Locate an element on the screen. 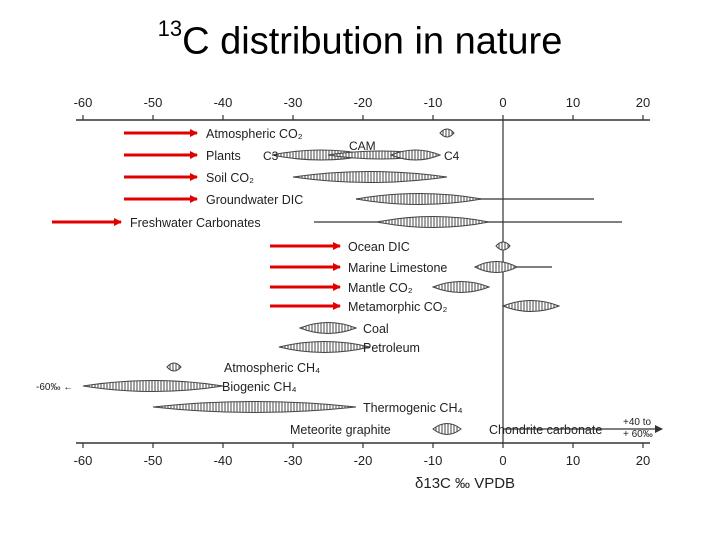 This screenshot has width=720, height=540. petroleum-label: Petroleum is located at coordinates (391, 348).